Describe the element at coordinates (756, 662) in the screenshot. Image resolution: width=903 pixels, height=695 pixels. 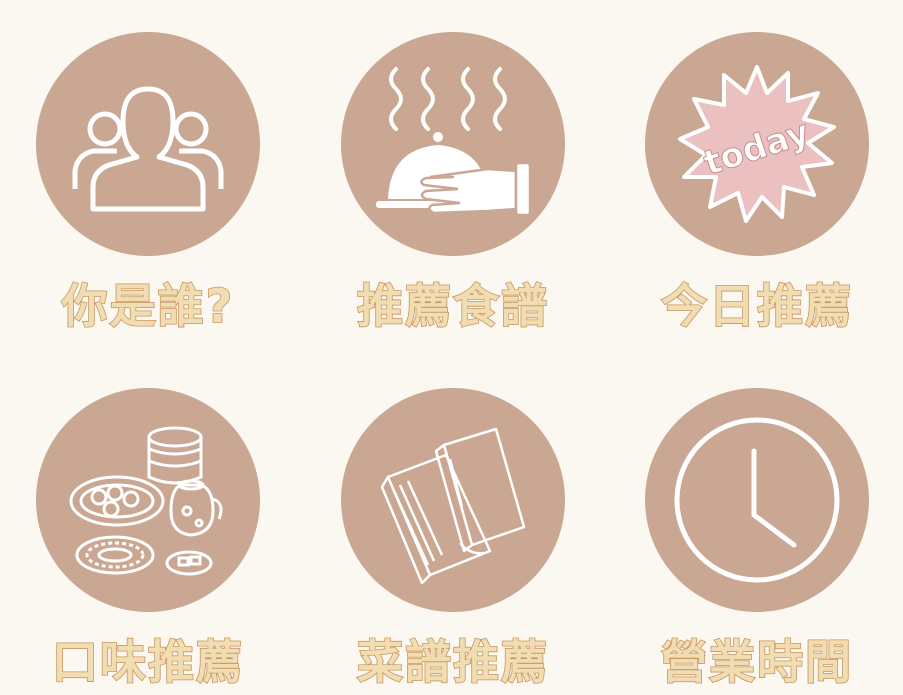
I see `menu-item-label: 營業時間` at that location.